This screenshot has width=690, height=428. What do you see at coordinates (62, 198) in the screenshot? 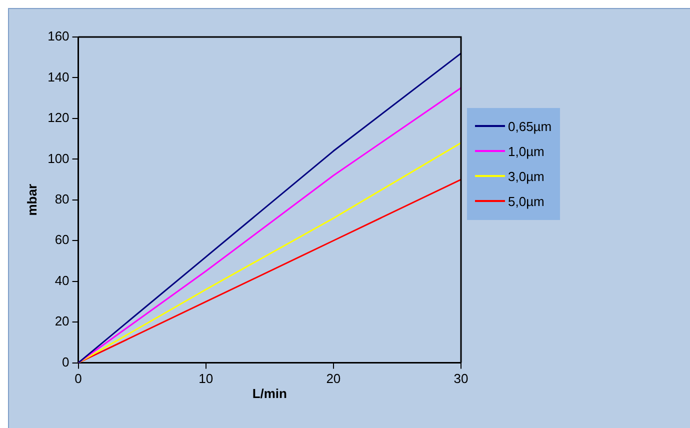
I see `y-tick-label: 80` at bounding box center [62, 198].